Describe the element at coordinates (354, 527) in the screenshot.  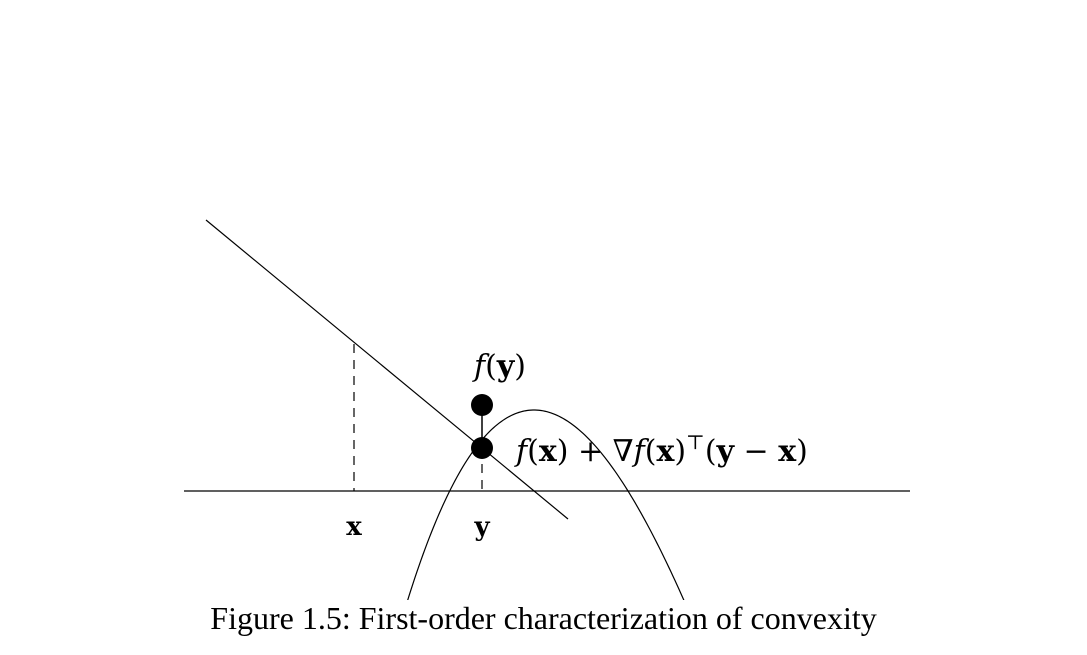
I see `x-tick-label: x` at that location.